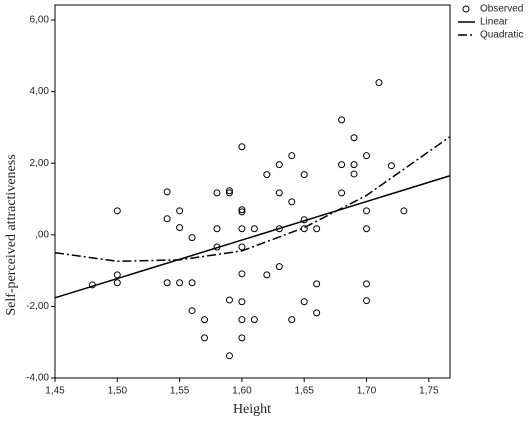 The image size is (529, 424). Describe the element at coordinates (37, 378) in the screenshot. I see `y-tick-label: -4,00` at that location.